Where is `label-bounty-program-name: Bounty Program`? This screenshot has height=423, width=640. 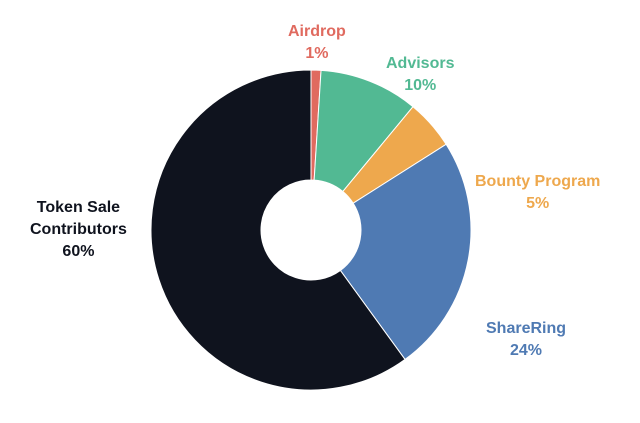
label-bounty-program-name: Bounty Program is located at coordinates (538, 181).